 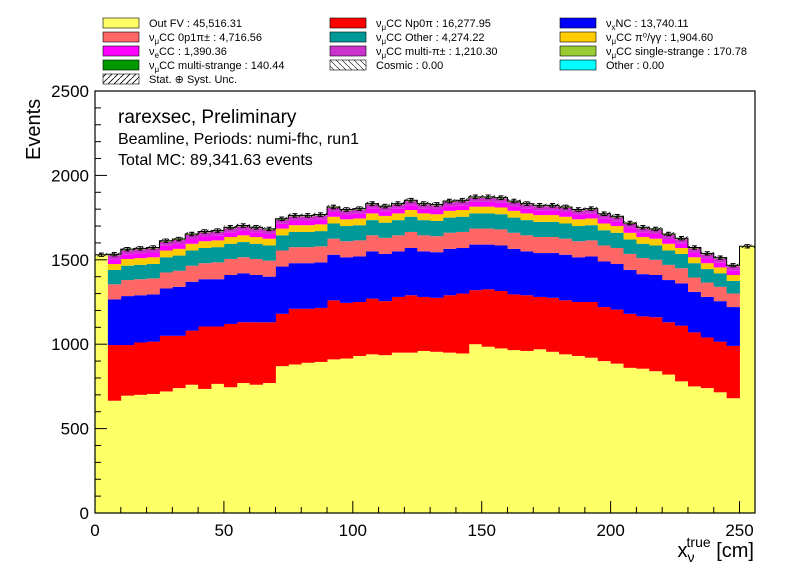 I want to click on bar--cc--bin-30, so click(x=488, y=210).